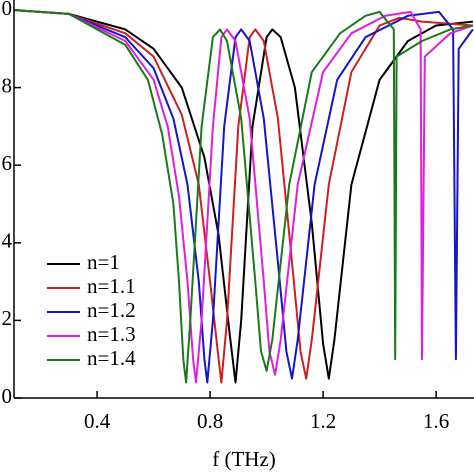 Image resolution: width=474 pixels, height=474 pixels. I want to click on legend-label: n=1.1, so click(111, 286).